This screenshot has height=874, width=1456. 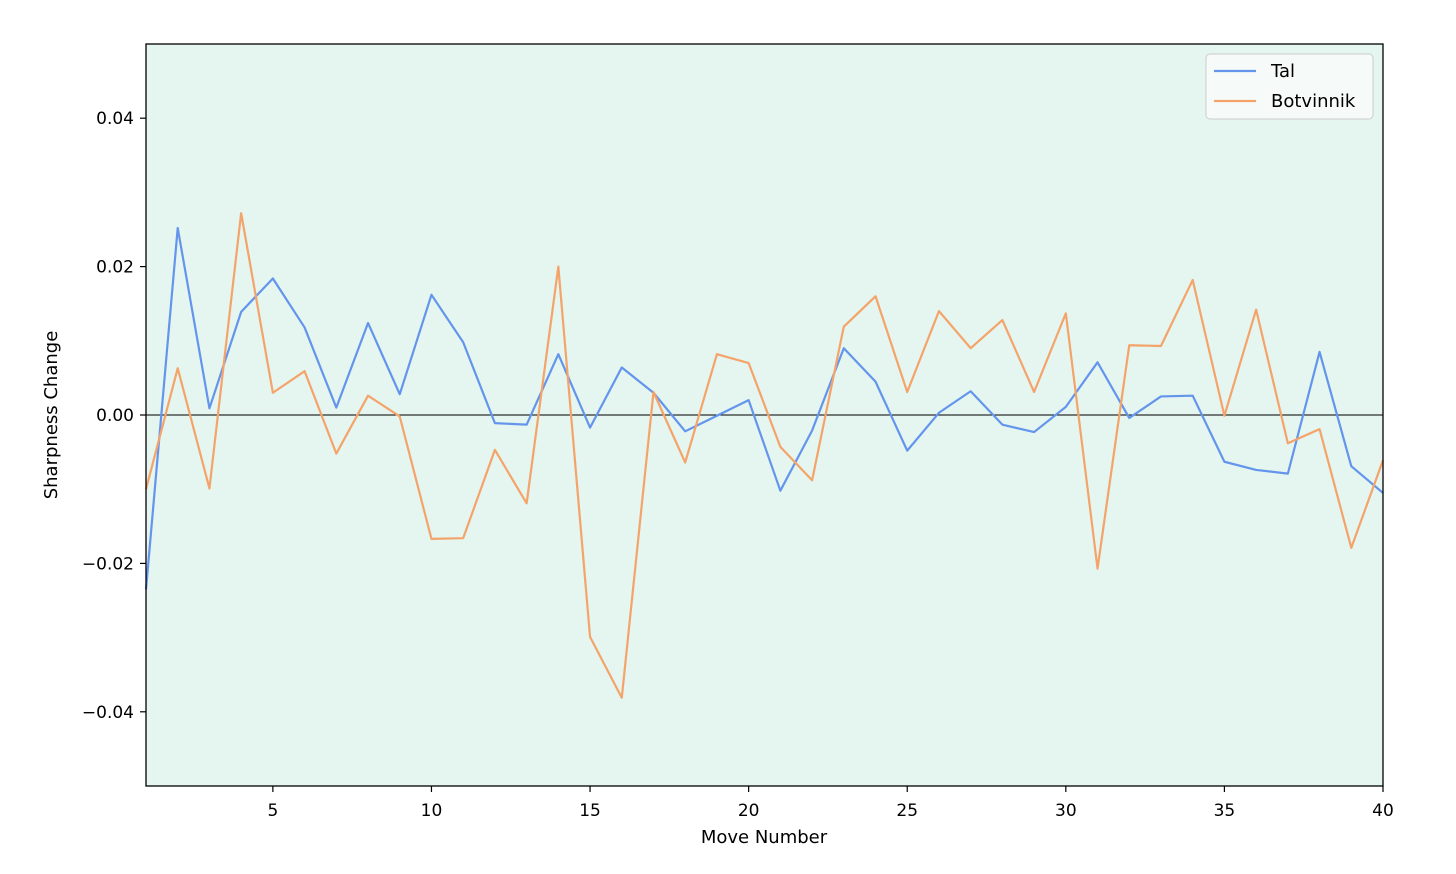 What do you see at coordinates (1289, 86) in the screenshot?
I see `legend: Tal Botvinnik` at bounding box center [1289, 86].